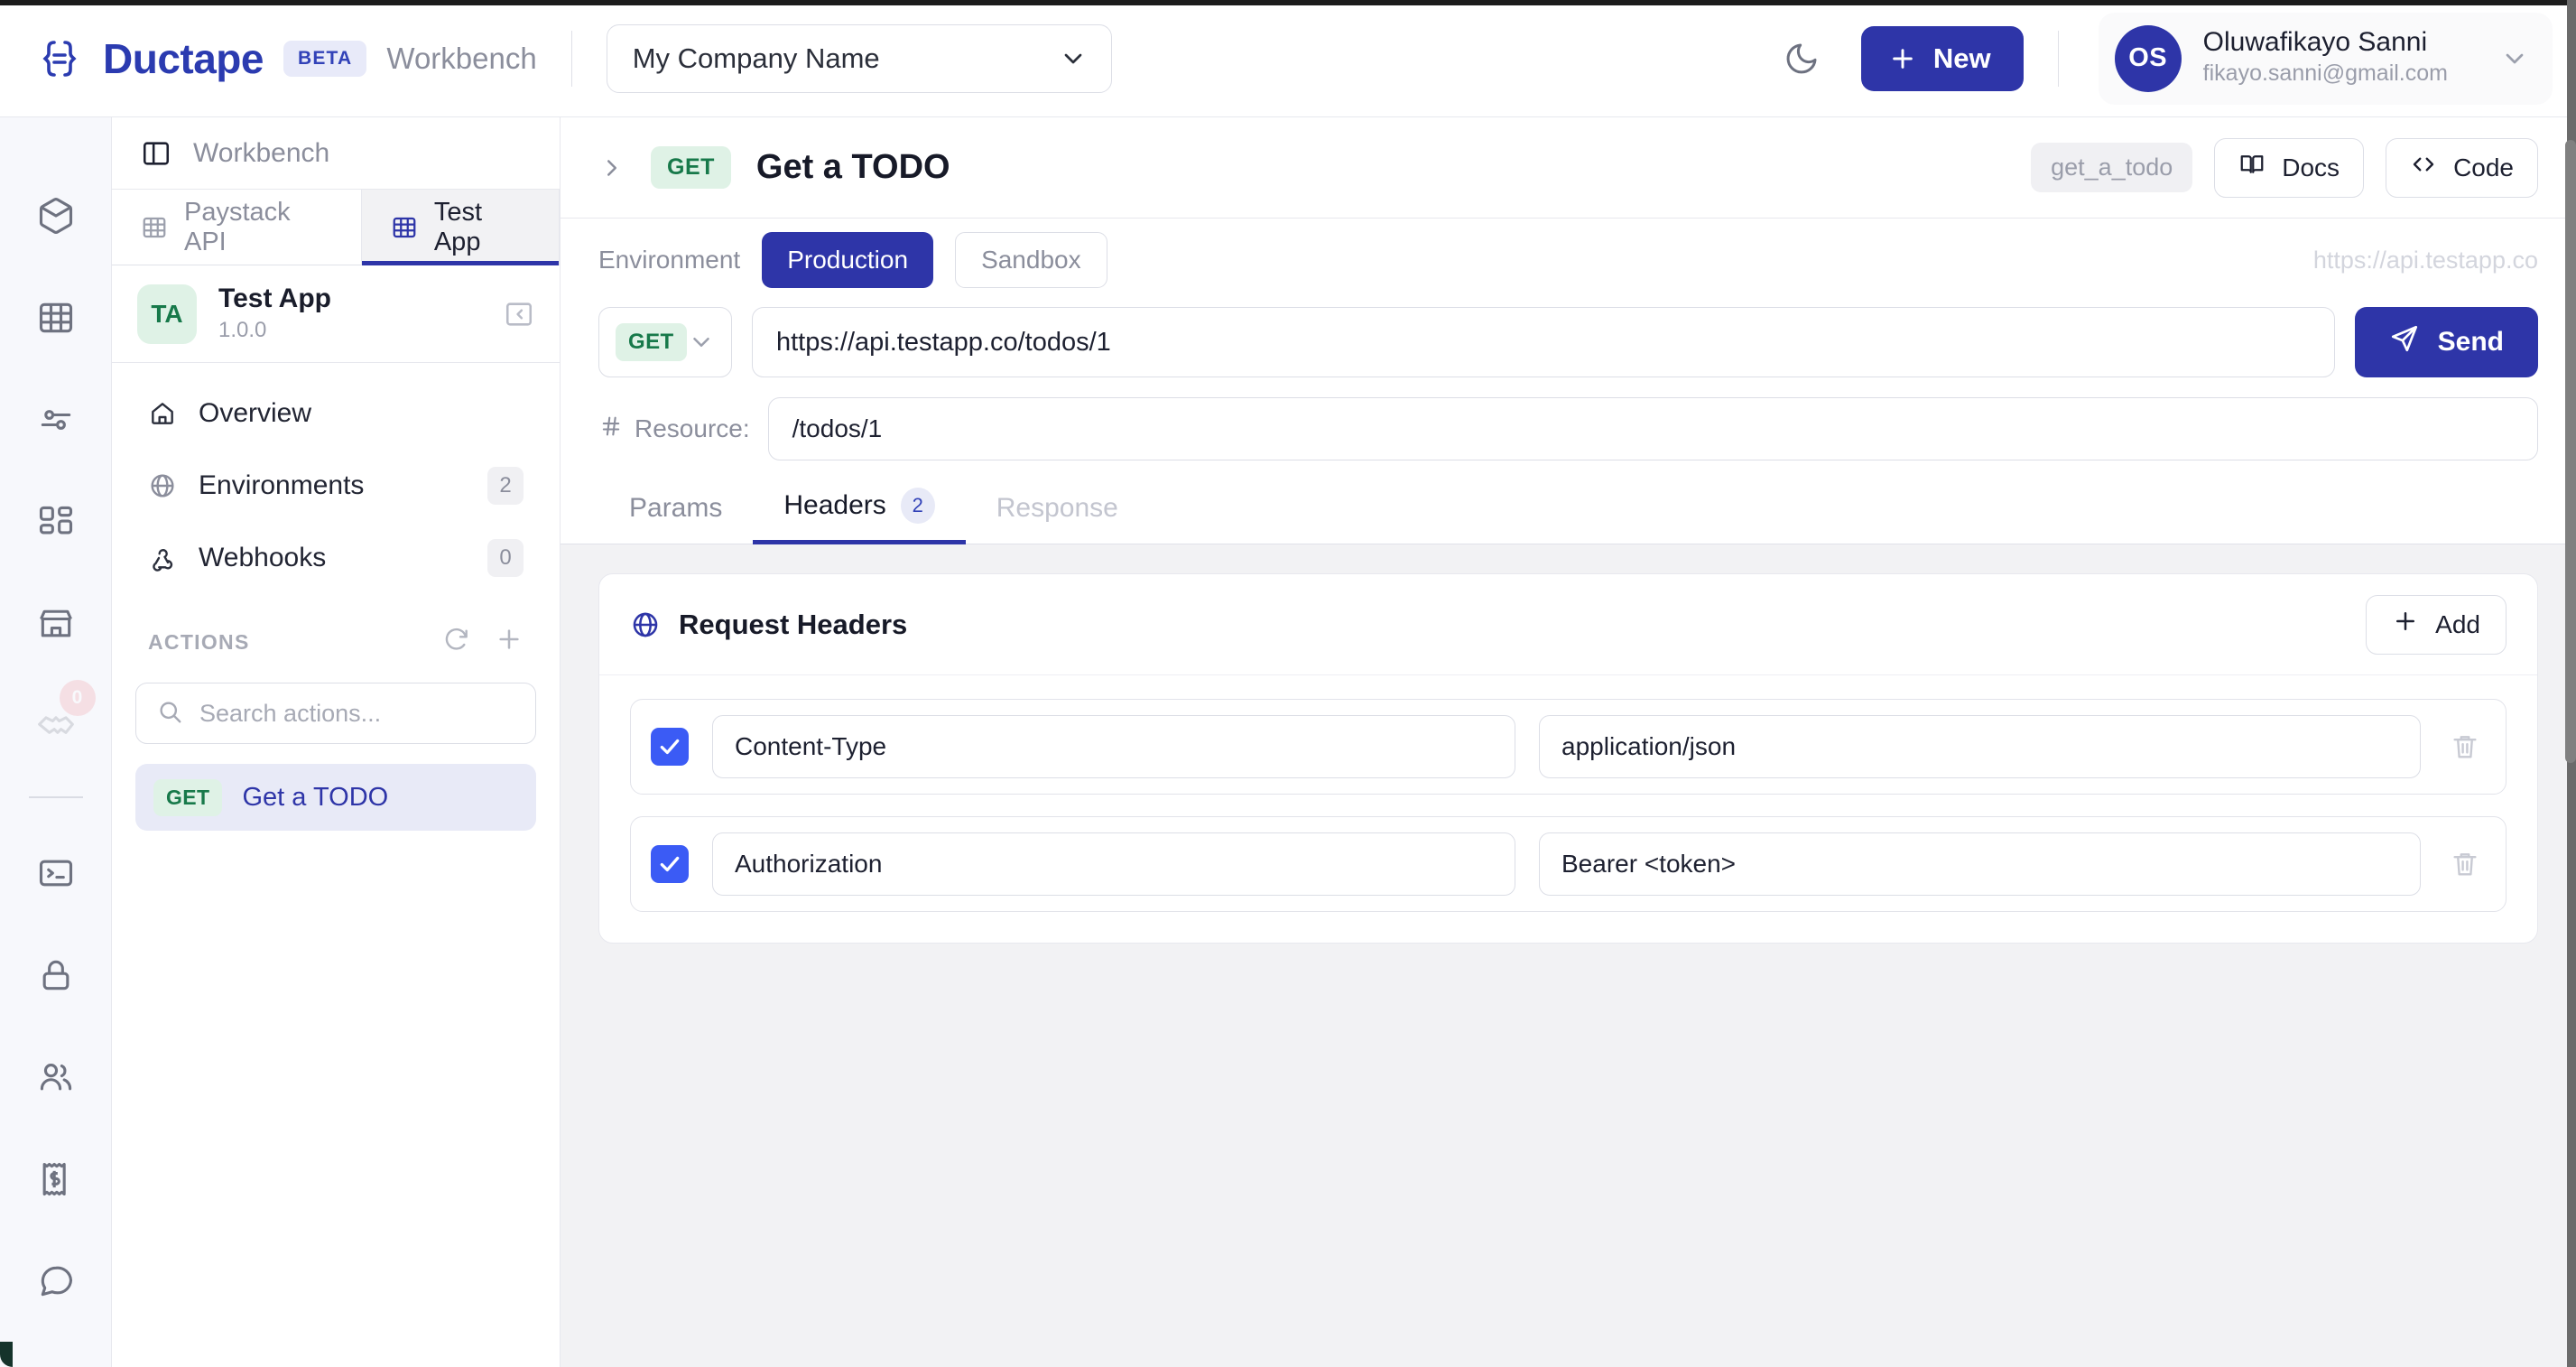 The height and width of the screenshot is (1367, 2576). Describe the element at coordinates (837, 428) in the screenshot. I see `resource-input-value: /todos/1` at that location.